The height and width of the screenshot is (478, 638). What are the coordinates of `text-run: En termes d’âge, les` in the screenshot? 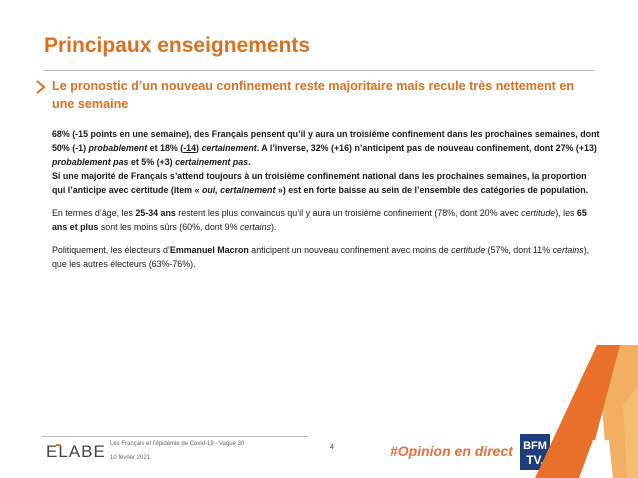 It's located at (94, 213).